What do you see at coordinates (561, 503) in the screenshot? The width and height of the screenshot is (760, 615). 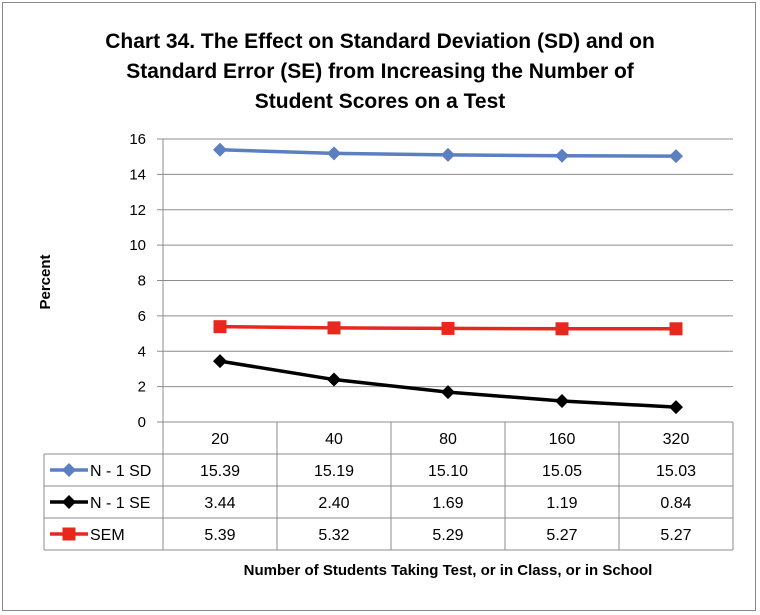 I see `data-label: 1.19` at bounding box center [561, 503].